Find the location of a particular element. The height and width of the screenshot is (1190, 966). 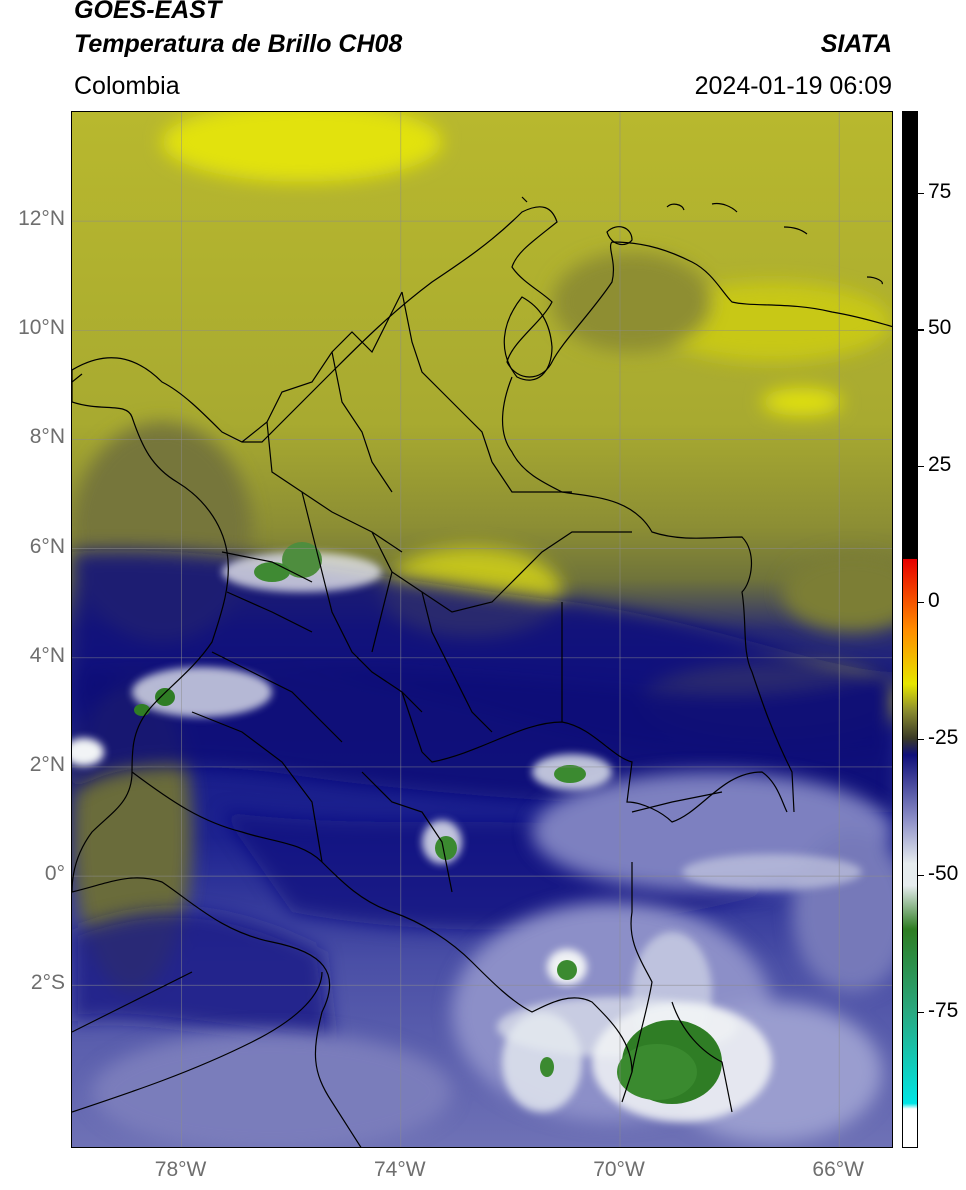

lat-tick-label: 4°N is located at coordinates (47, 655).